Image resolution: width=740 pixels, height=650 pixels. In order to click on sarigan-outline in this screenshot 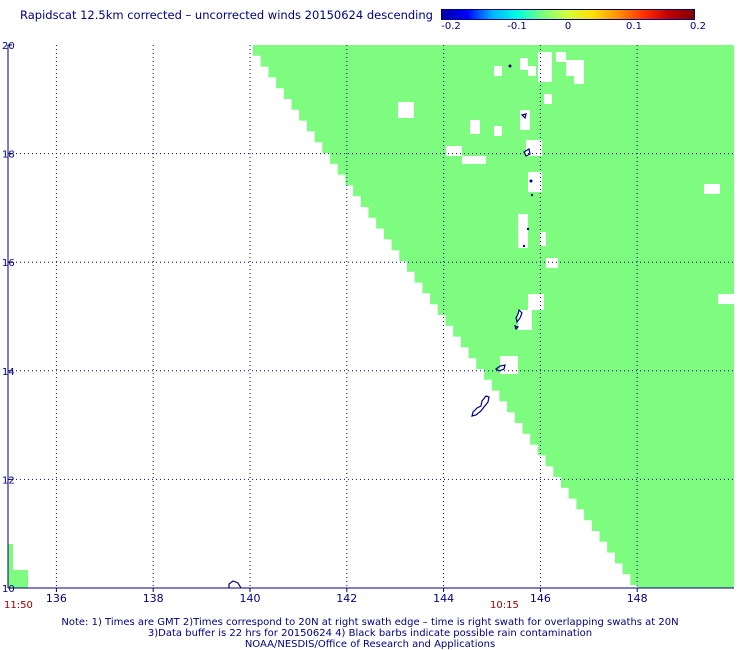, I will do `click(528, 229)`.